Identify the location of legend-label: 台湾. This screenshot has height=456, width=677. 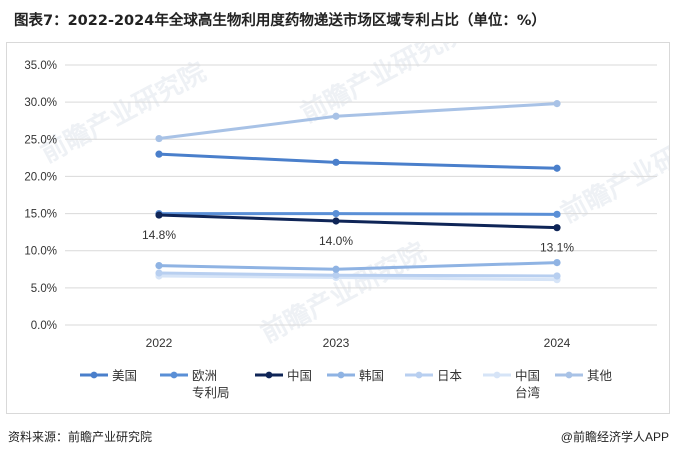
(527, 392).